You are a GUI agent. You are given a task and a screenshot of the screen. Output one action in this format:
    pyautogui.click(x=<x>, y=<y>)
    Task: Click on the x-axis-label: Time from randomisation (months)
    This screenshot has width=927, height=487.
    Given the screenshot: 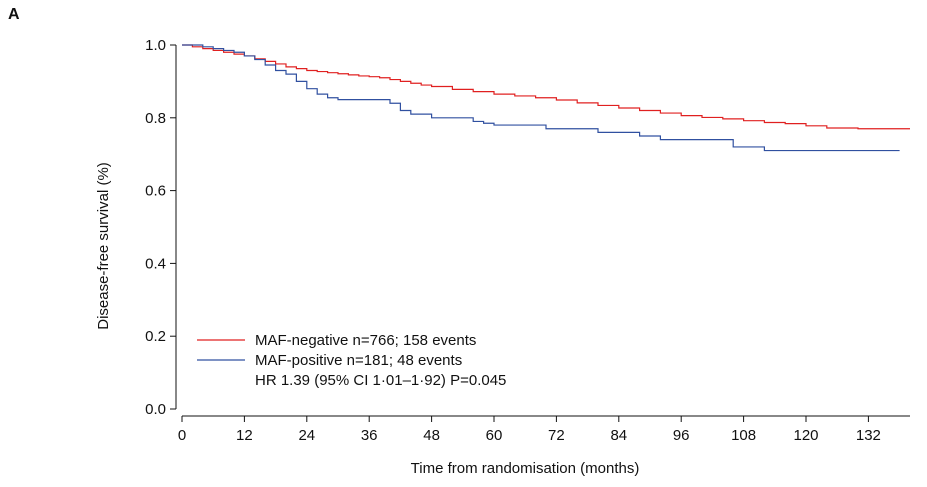 What is the action you would take?
    pyautogui.click(x=525, y=468)
    